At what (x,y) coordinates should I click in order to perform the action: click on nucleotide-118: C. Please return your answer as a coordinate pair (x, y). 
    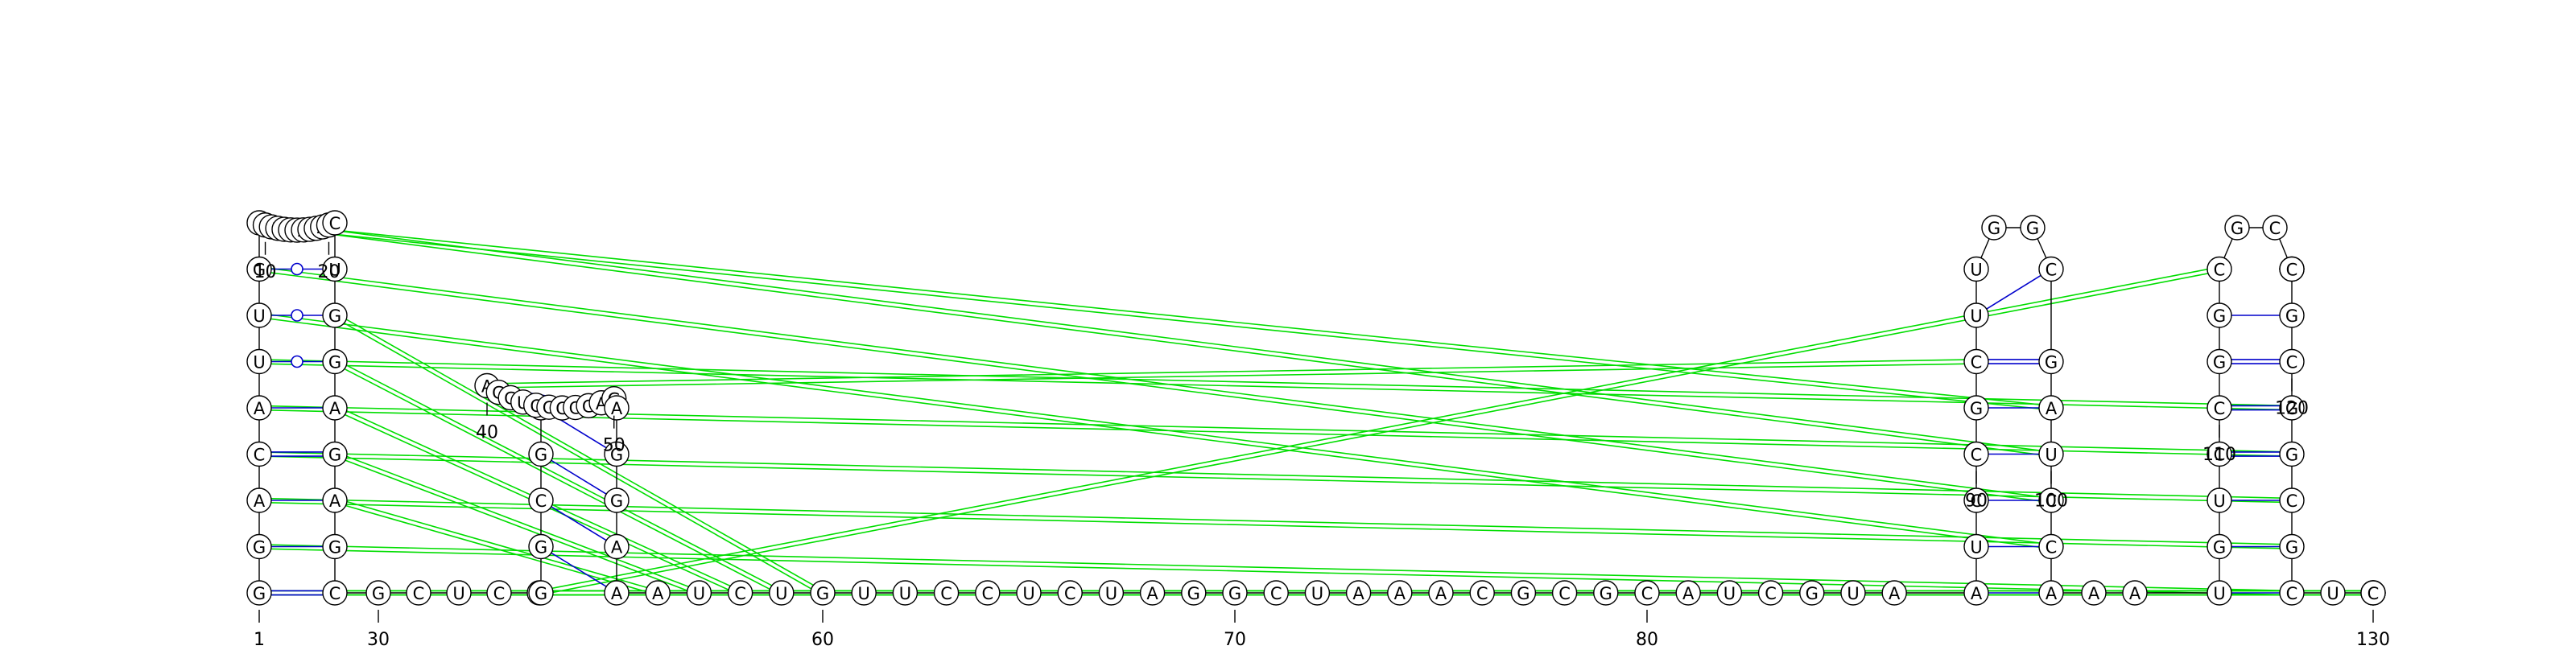
    Looking at the image, I should click on (2292, 269).